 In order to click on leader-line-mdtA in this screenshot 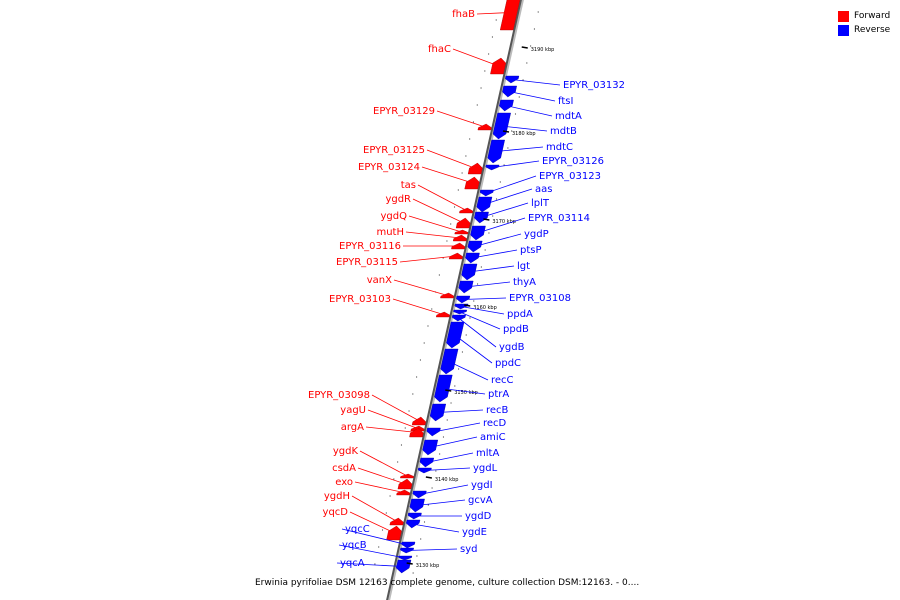, I will do `click(529, 111)`.